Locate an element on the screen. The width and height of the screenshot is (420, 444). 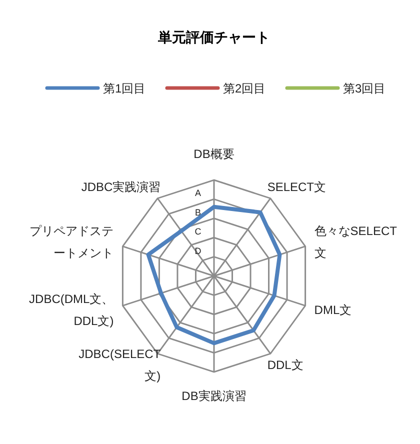
spoke-label: プリペアドステートメント is located at coordinates (72, 242).